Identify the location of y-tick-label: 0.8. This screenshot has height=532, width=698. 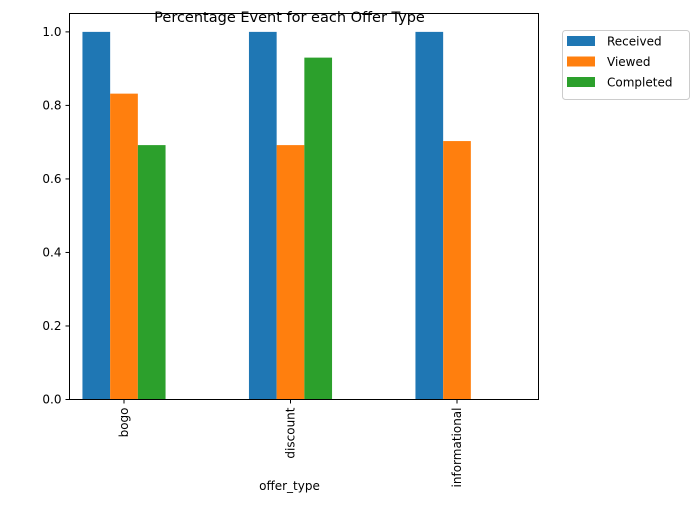
(51, 105).